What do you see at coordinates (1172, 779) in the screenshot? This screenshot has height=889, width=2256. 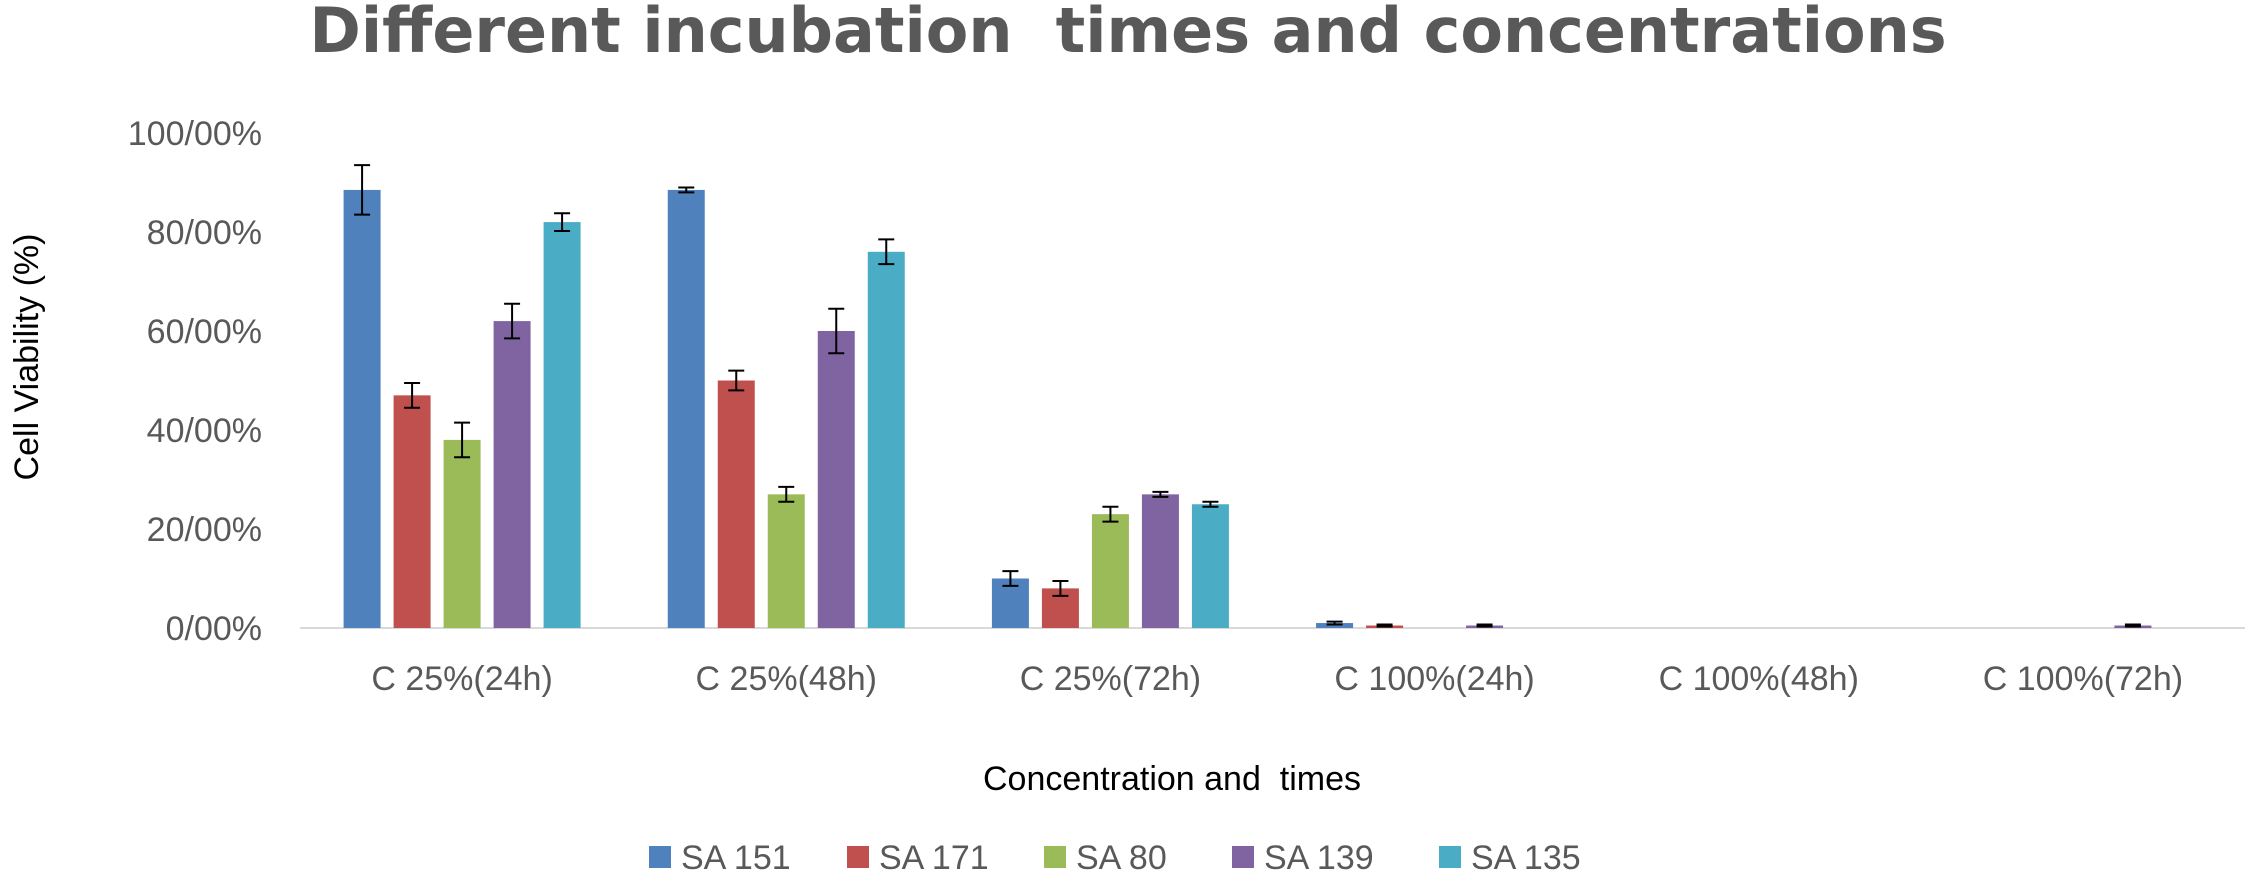 I see `x-axis-label: Concentration and times` at bounding box center [1172, 779].